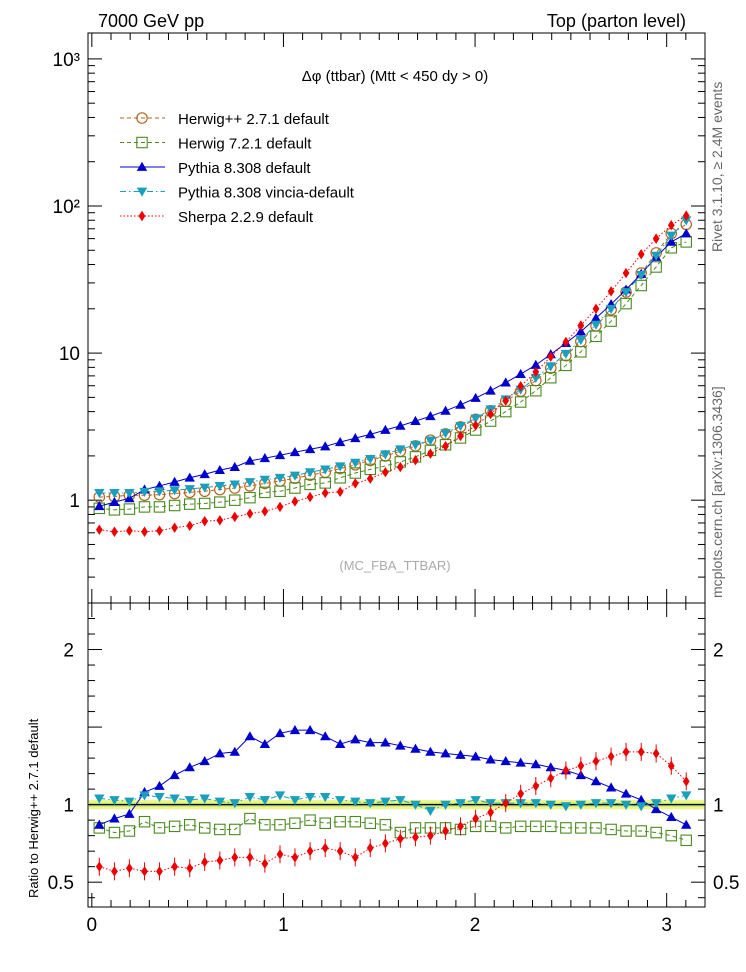  I want to click on legend-label: Herwig++ 2.7.1 default, so click(254, 119).